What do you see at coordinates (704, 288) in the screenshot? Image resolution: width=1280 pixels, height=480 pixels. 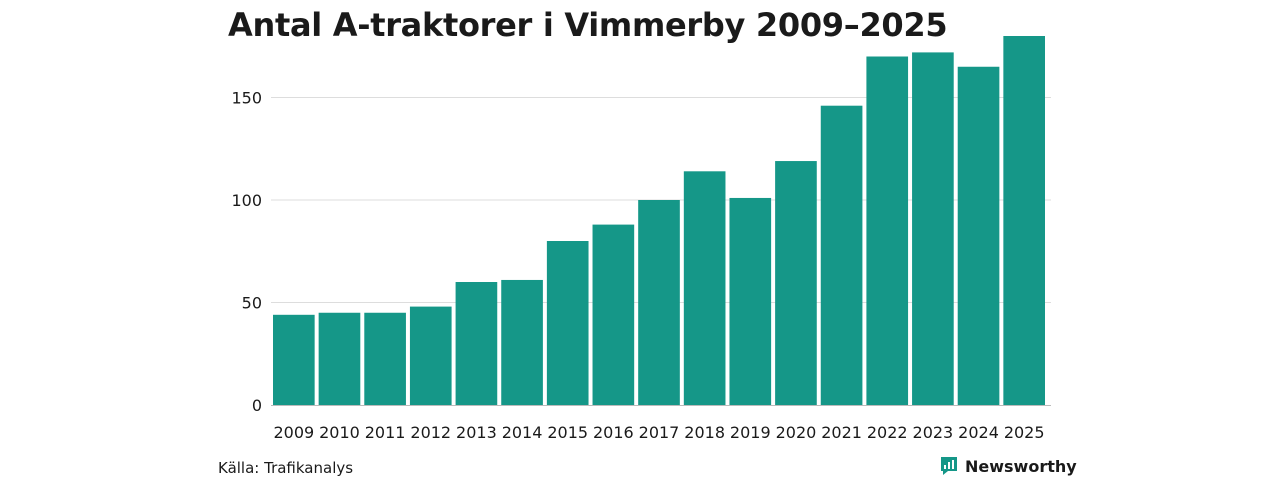 I see `bar-2018` at bounding box center [704, 288].